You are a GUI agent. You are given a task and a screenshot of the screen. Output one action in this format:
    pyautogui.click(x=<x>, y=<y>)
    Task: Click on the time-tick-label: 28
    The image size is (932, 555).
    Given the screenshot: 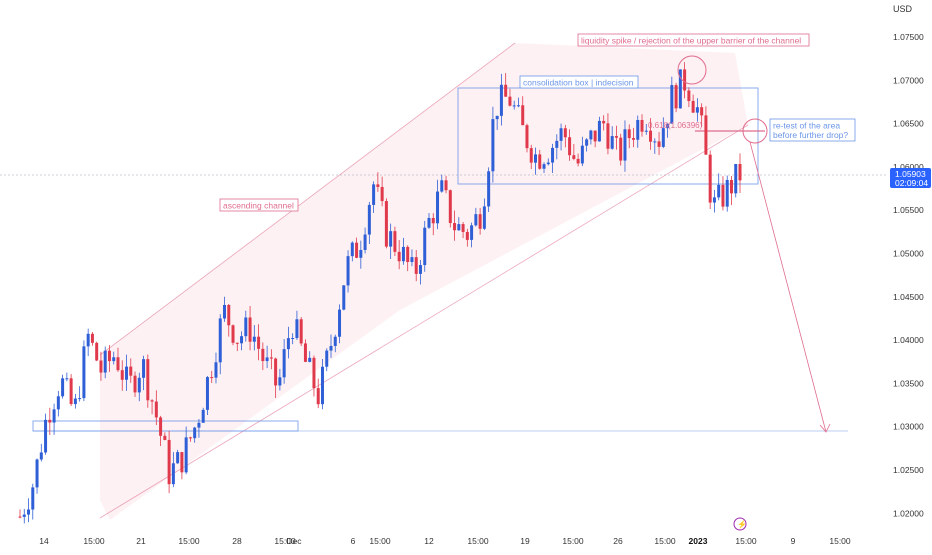 What is the action you would take?
    pyautogui.click(x=237, y=541)
    